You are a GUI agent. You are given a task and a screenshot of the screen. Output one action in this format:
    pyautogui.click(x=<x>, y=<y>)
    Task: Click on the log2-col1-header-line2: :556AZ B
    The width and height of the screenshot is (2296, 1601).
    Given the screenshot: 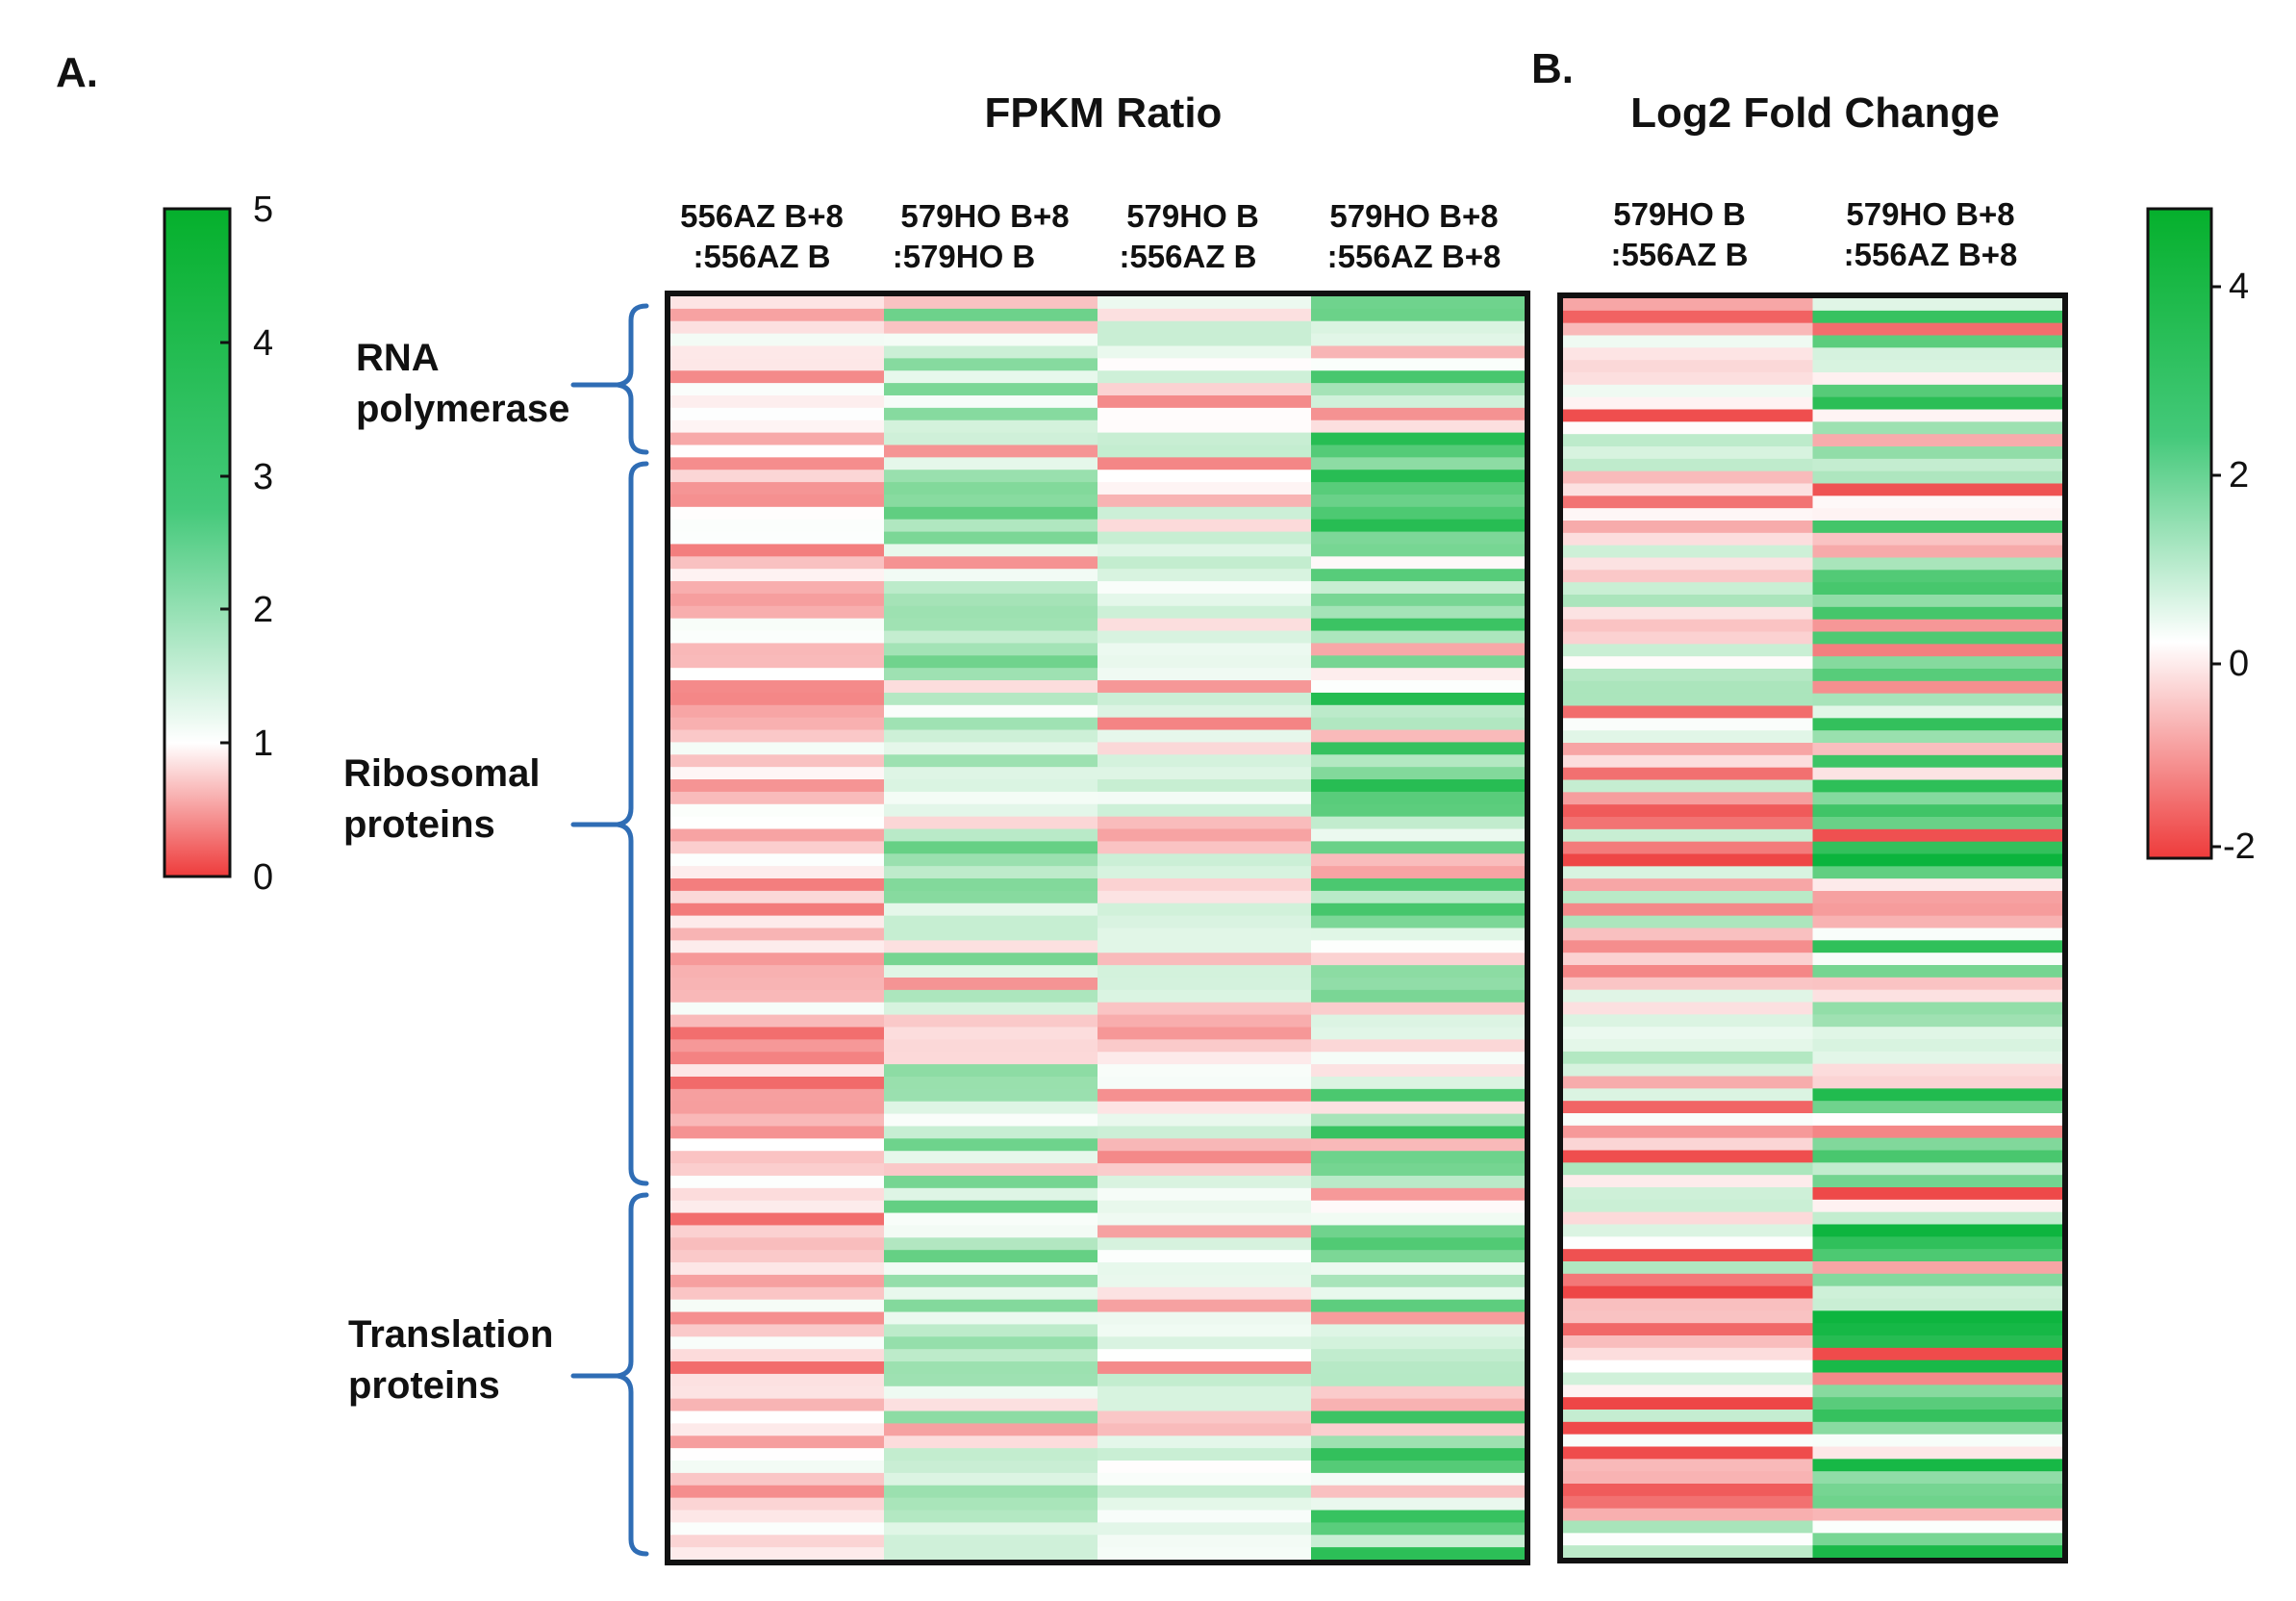 What is the action you would take?
    pyautogui.click(x=1679, y=255)
    